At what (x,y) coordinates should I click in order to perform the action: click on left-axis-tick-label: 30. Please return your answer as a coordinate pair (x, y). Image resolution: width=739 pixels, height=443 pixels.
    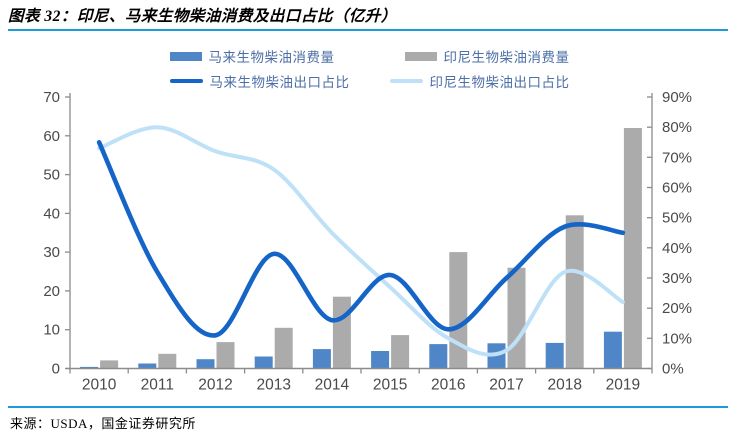
    Looking at the image, I should click on (51, 252).